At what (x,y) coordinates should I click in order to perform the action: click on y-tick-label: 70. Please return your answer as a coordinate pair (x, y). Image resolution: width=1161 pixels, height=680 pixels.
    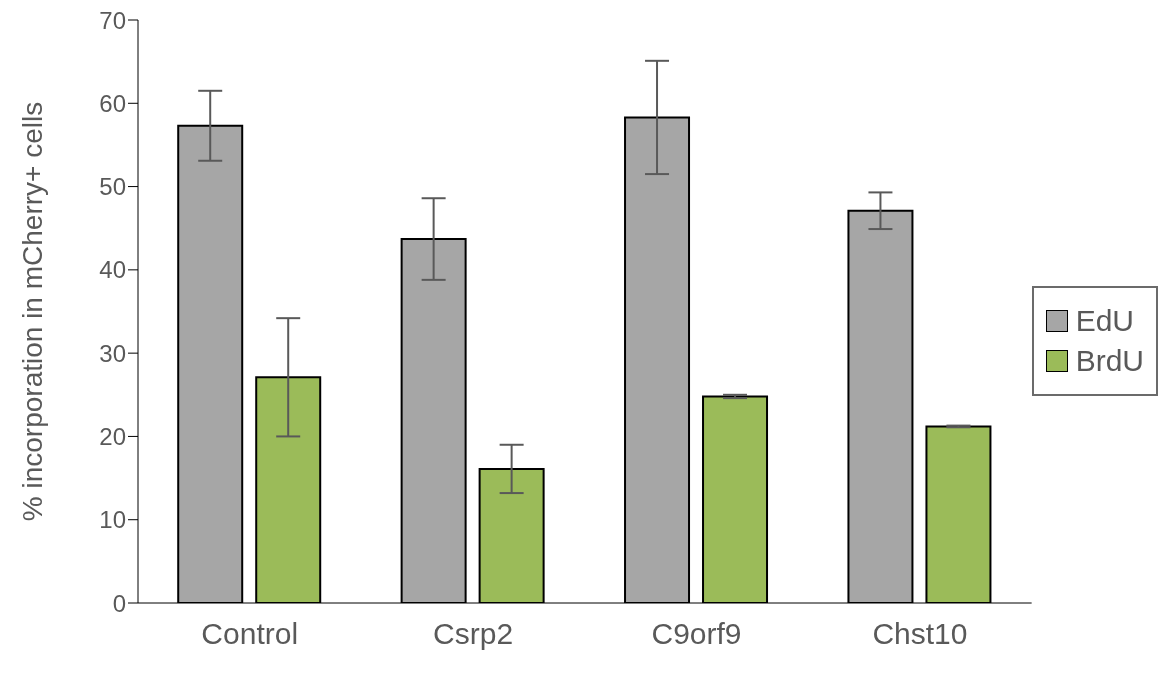
    Looking at the image, I should click on (112, 20).